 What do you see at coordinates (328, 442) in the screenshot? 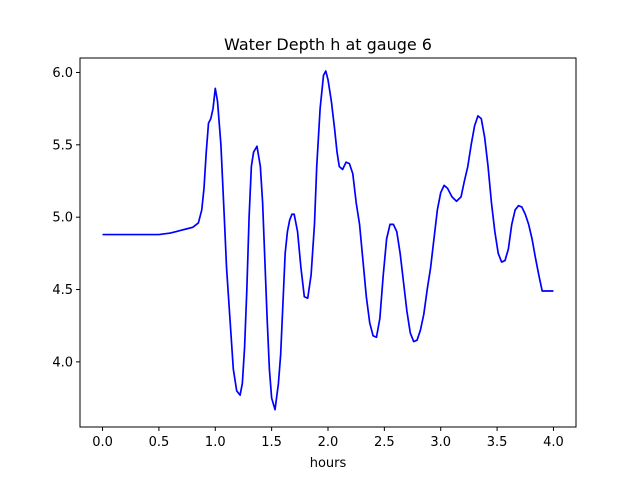
I see `x-tick-label: 2.0` at bounding box center [328, 442].